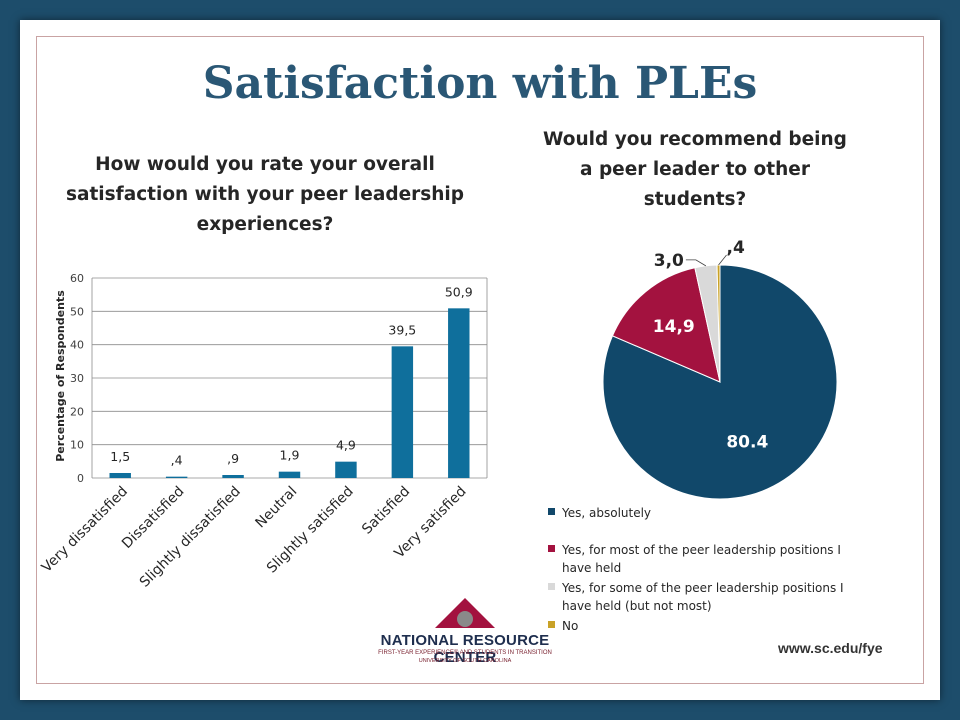 The width and height of the screenshot is (960, 720). Describe the element at coordinates (85, 530) in the screenshot. I see `x-tick-label: Very dissatisfied` at that location.